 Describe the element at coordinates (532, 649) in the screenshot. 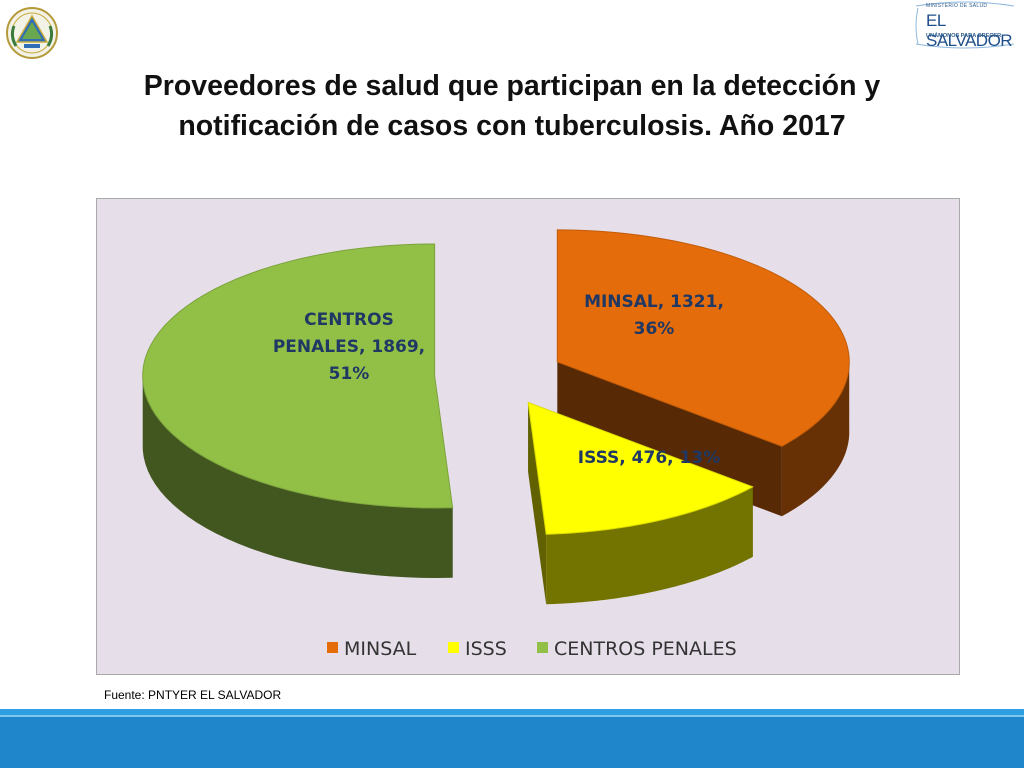

I see `chart-legend: MINSAL ISSS CENTROS PENALES` at that location.